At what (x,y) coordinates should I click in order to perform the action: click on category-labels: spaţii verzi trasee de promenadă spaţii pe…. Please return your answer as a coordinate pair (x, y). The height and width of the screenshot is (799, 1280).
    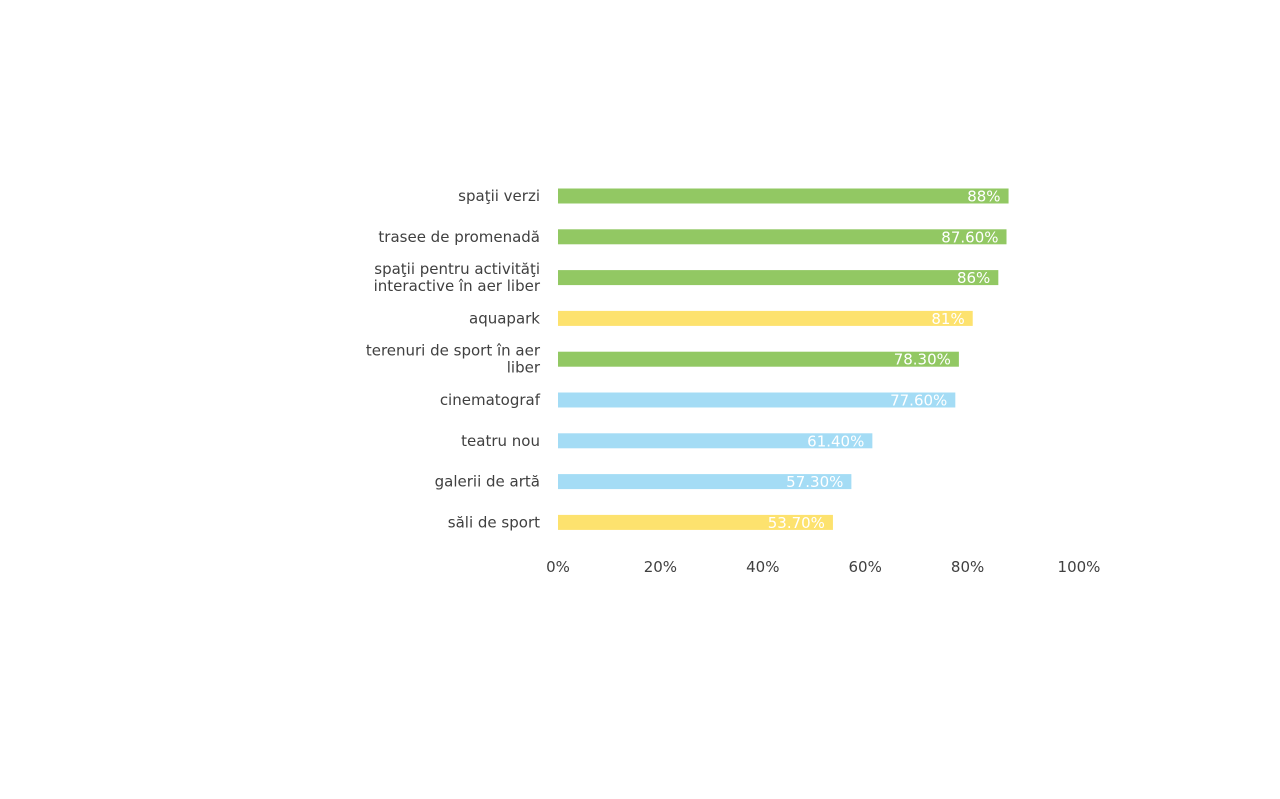
    Looking at the image, I should click on (453, 359).